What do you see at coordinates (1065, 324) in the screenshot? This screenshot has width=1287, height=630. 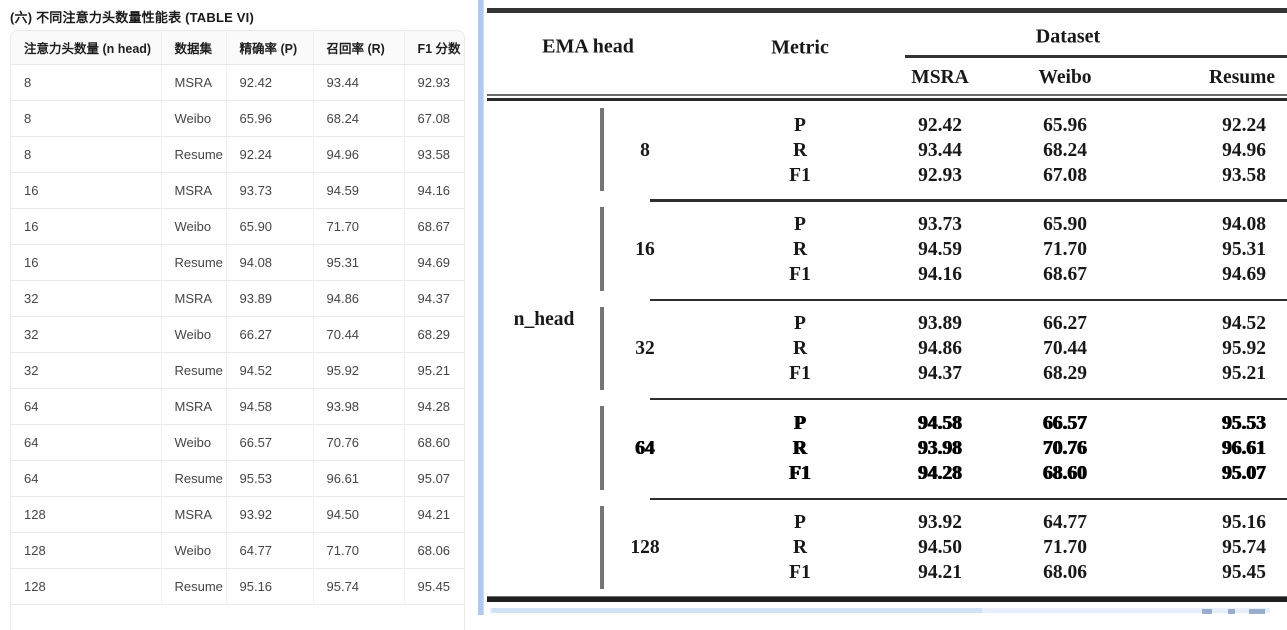 I see `value-weibo: 66.27` at bounding box center [1065, 324].